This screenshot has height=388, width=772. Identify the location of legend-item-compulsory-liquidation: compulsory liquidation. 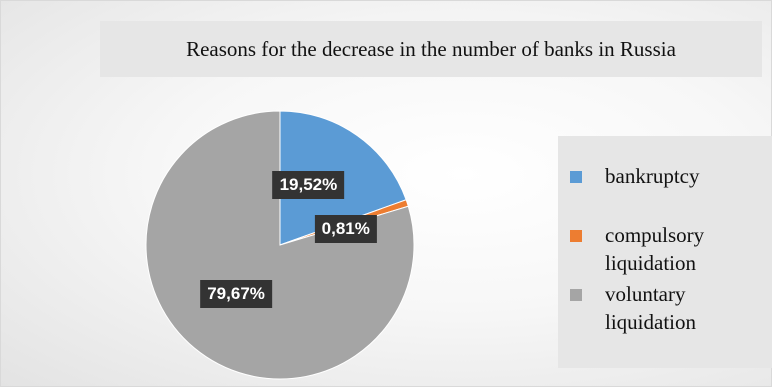
(662, 249).